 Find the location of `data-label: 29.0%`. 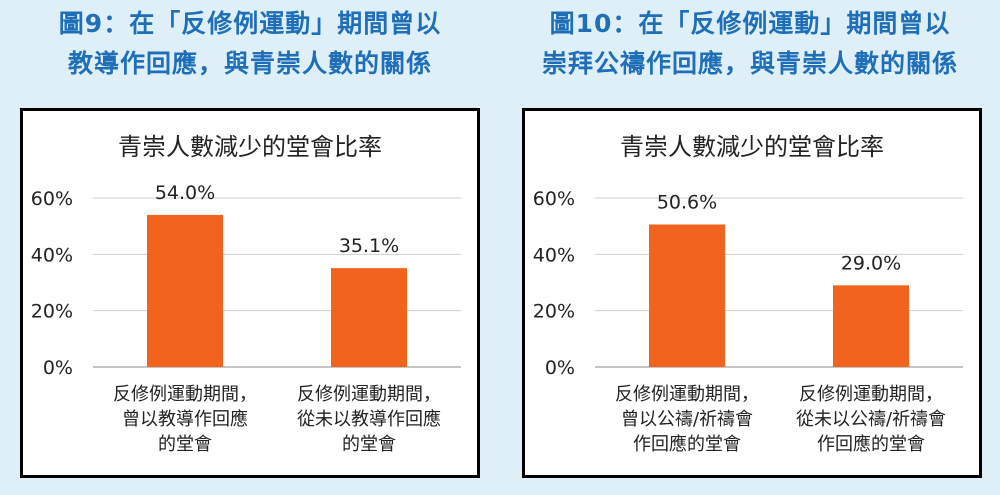

data-label: 29.0% is located at coordinates (871, 263).